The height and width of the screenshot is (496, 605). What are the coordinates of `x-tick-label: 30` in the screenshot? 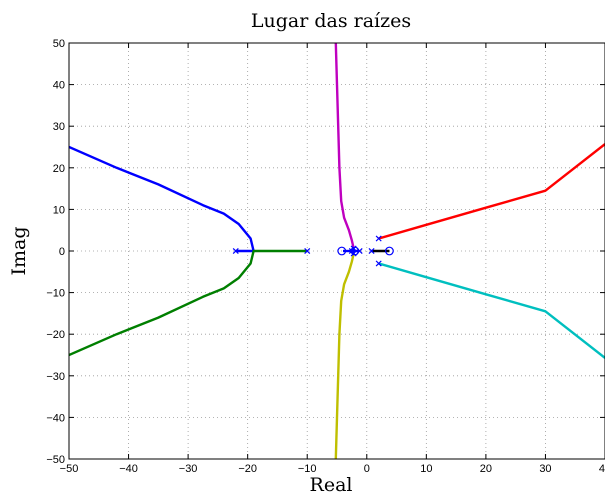 It's located at (545, 469).